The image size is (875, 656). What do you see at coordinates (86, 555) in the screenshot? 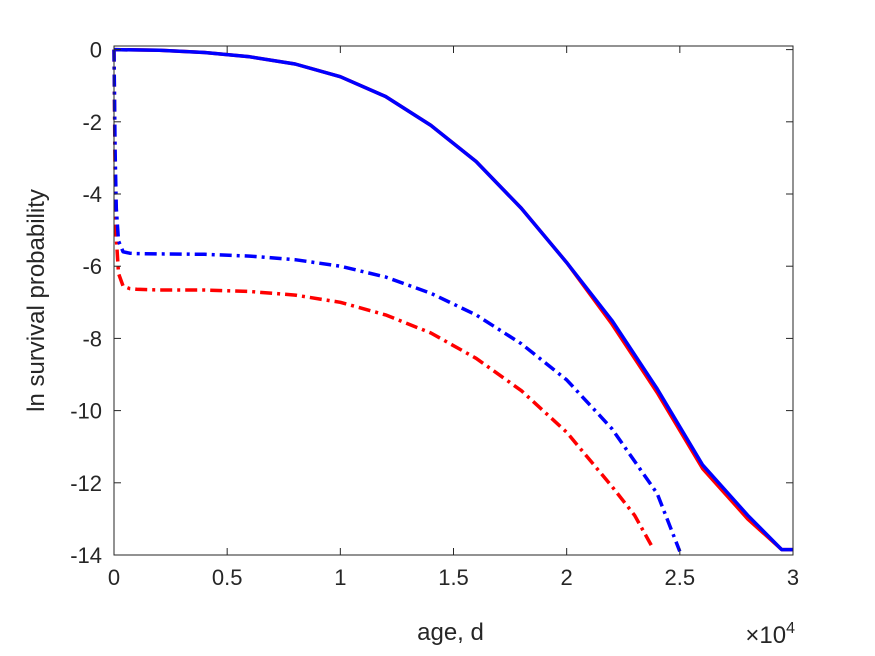
I see `y-tick-label: -14` at bounding box center [86, 555].